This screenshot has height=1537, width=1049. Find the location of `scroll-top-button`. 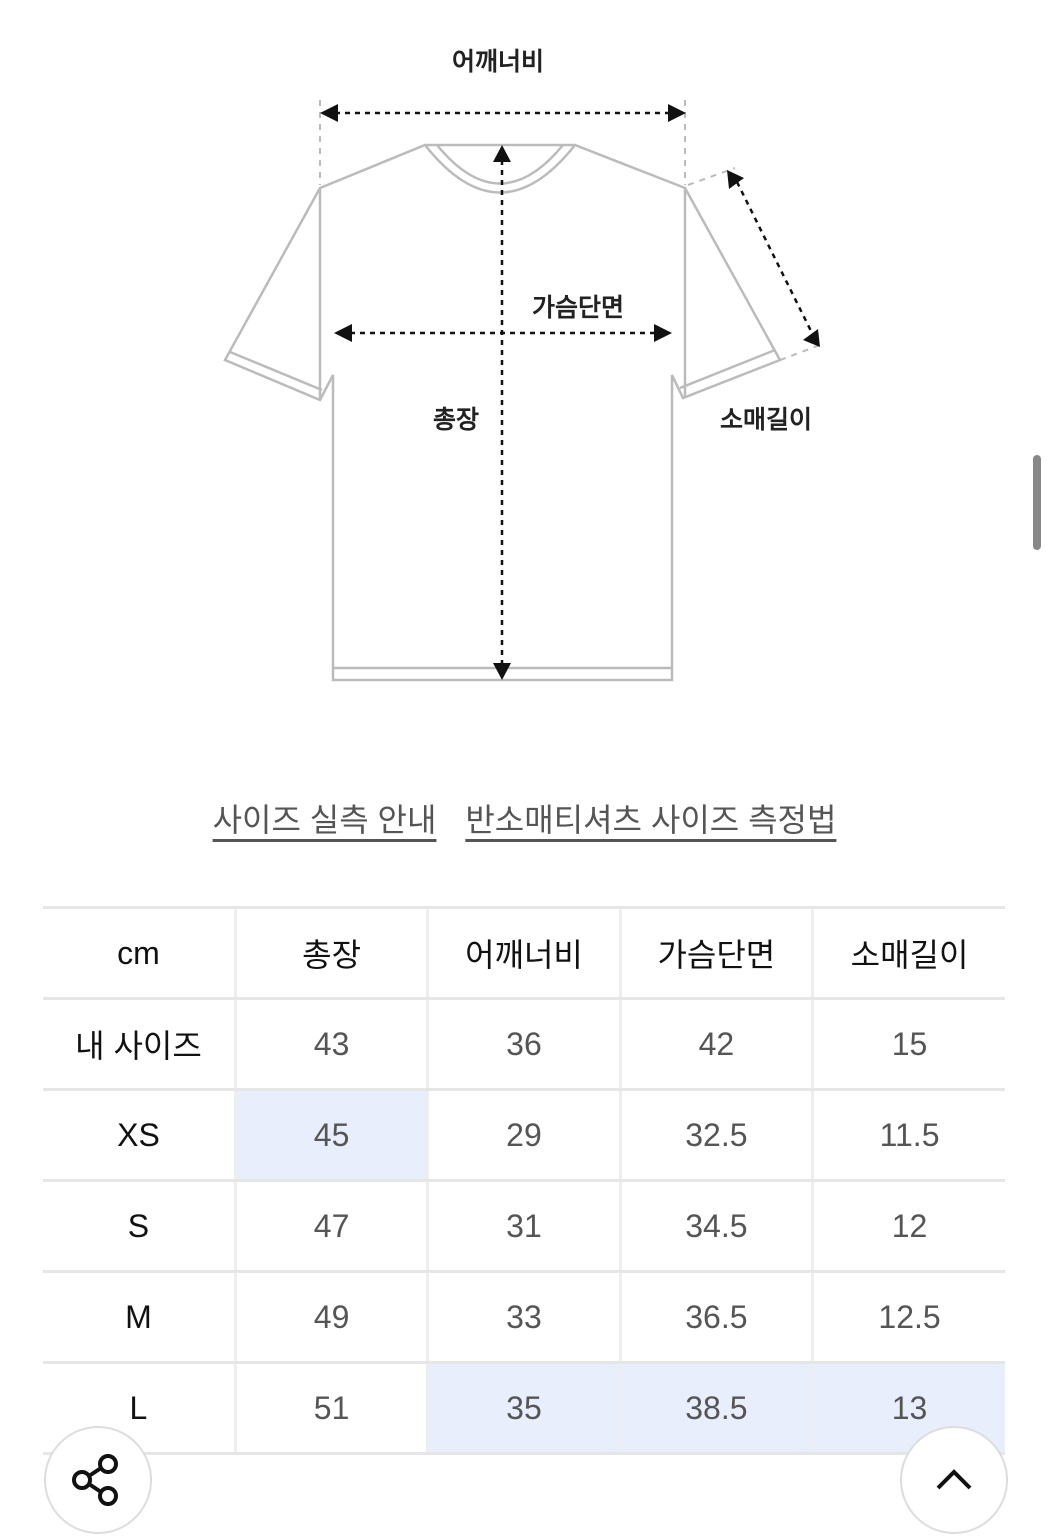

scroll-top-button is located at coordinates (954, 1480).